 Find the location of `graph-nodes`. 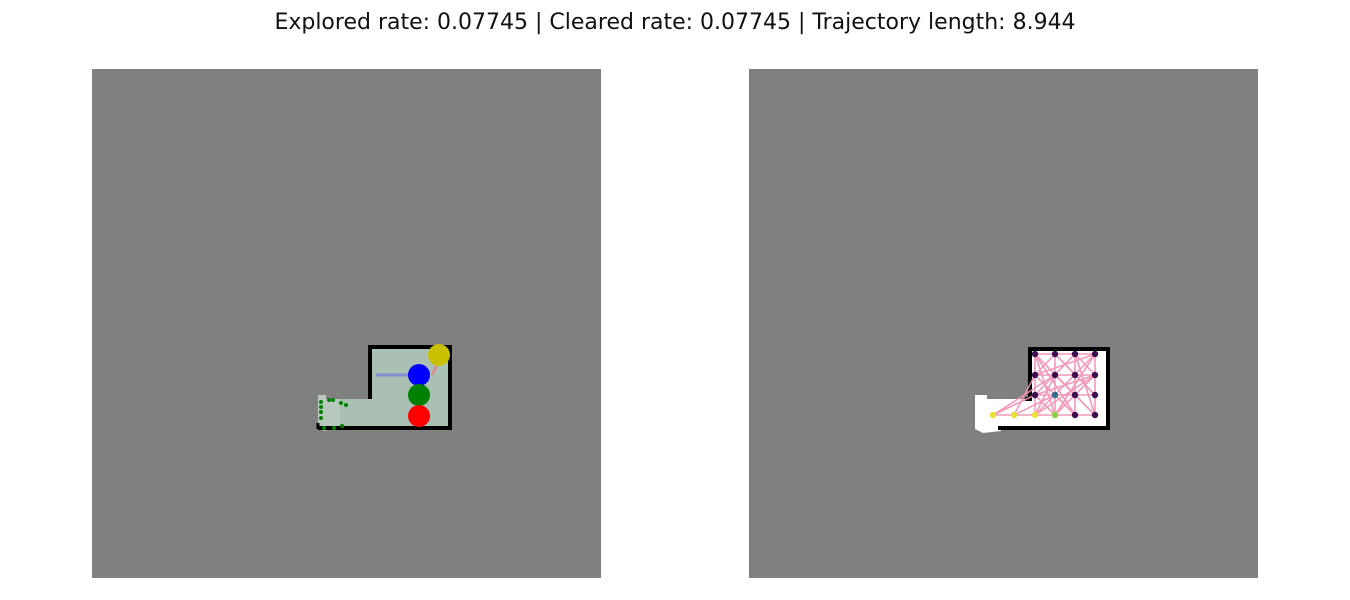

graph-nodes is located at coordinates (1044, 384).